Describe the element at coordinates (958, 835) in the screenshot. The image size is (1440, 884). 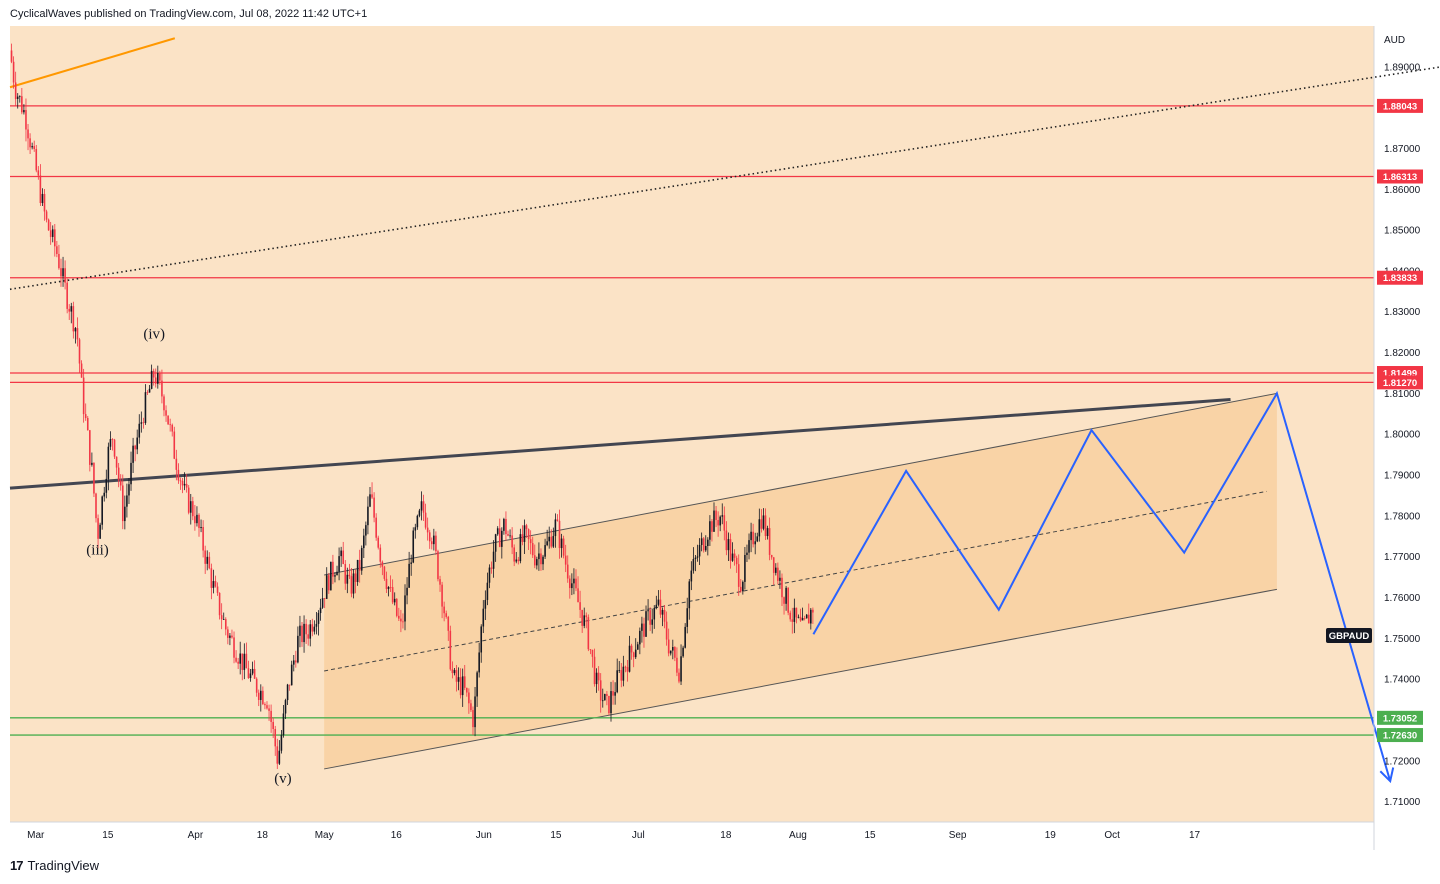
I see `x-tick-label: Sep` at that location.